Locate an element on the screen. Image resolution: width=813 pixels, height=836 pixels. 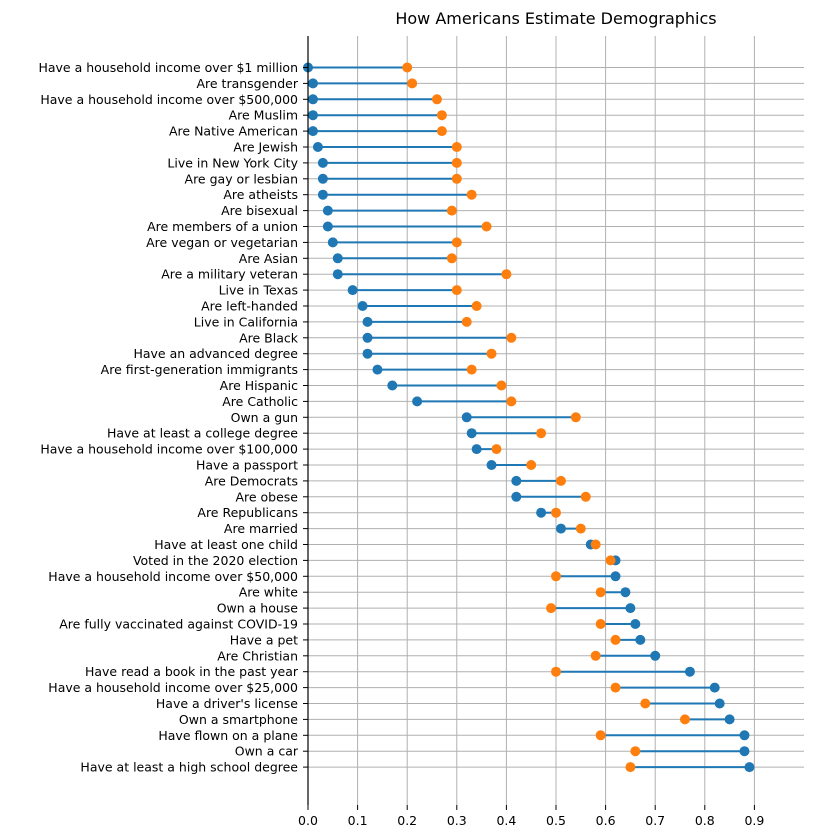
category-label: Are Christian is located at coordinates (257, 655).